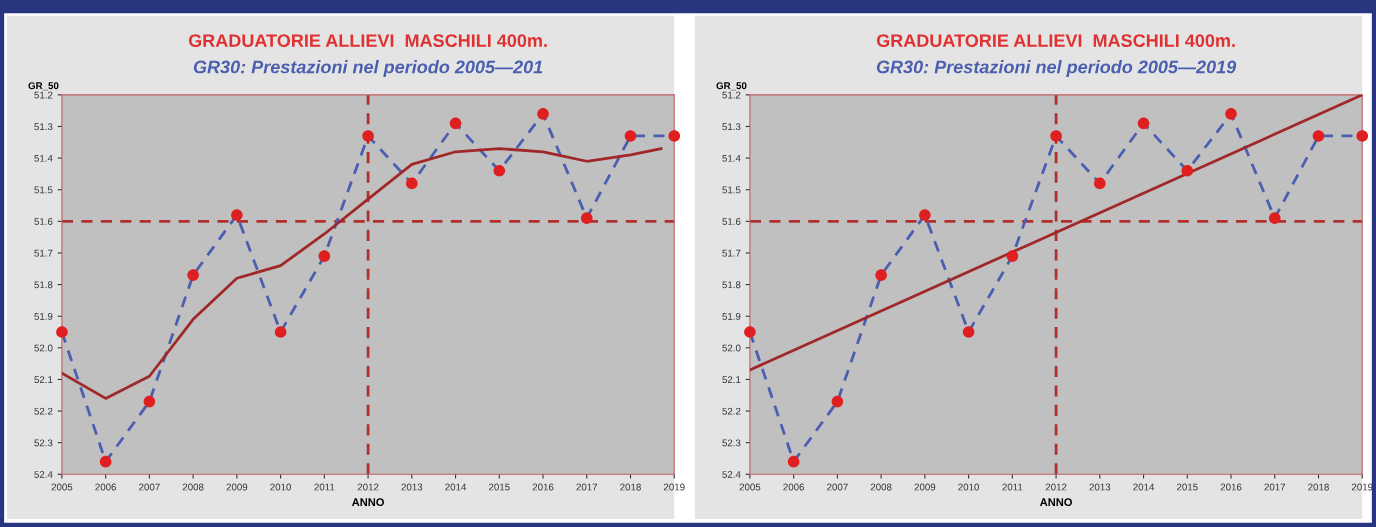 The image size is (1376, 527). Describe the element at coordinates (368, 68) in the screenshot. I see `chart-subtitle: GR30: Prestazioni nel periodo 2005—201` at that location.